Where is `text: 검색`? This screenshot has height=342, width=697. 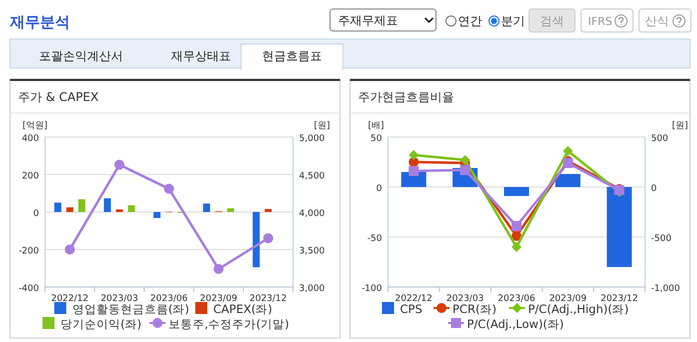 text: 검색 is located at coordinates (552, 21).